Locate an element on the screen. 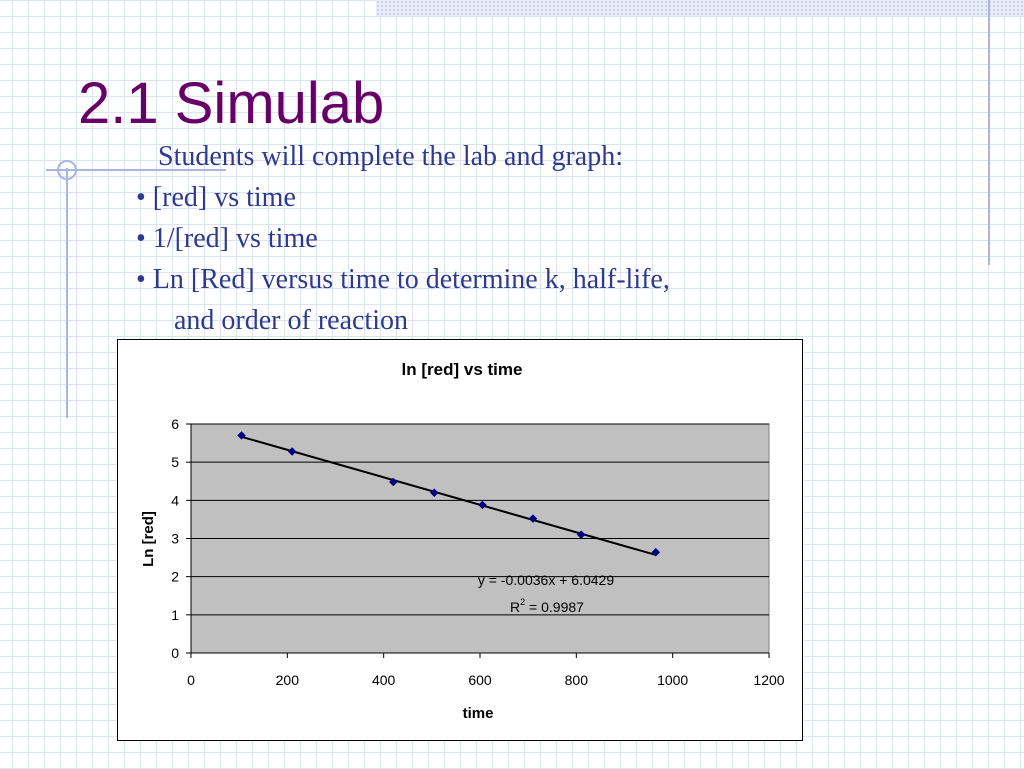 This screenshot has width=1024, height=769. decorative-vertical-line-left is located at coordinates (67, 293).